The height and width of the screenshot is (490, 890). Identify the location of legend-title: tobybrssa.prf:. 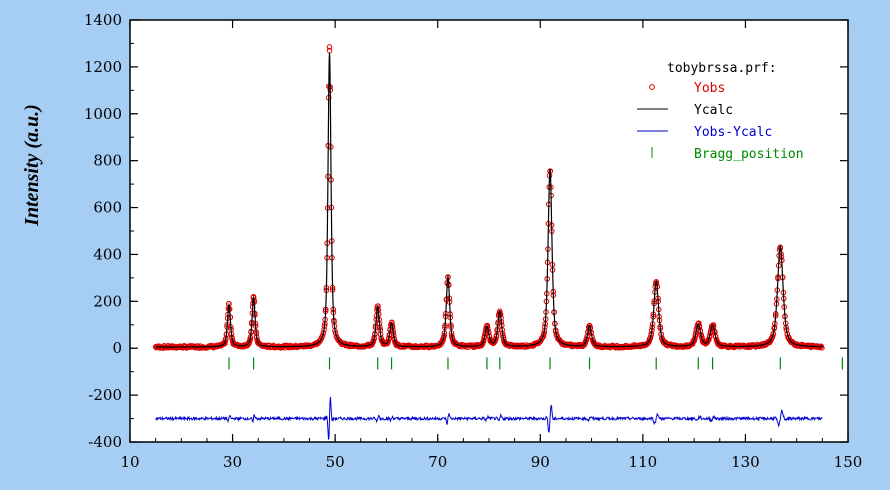
(722, 68).